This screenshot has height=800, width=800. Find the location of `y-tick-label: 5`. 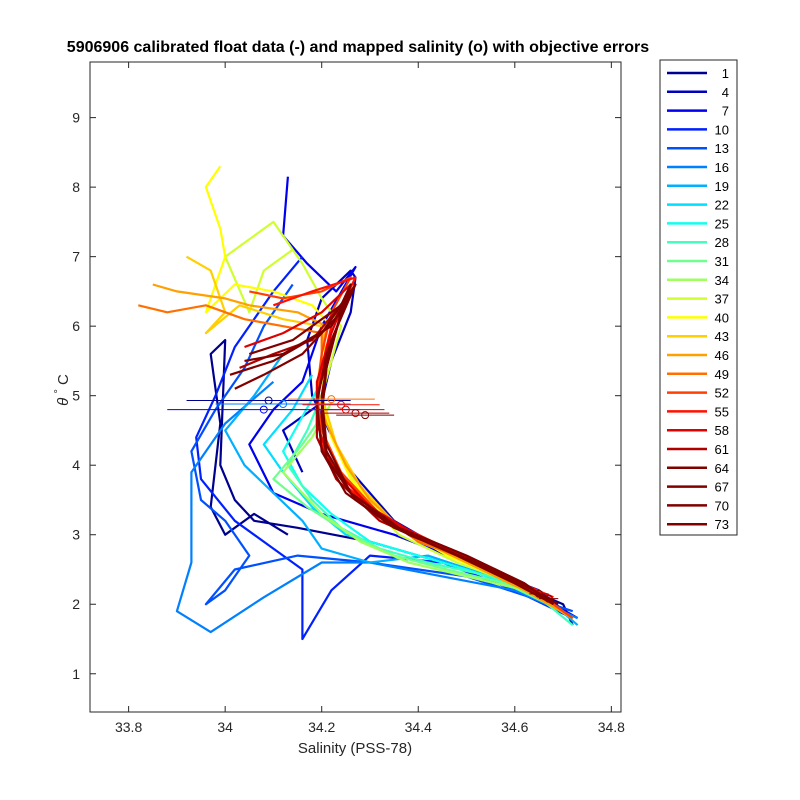

y-tick-label: 5 is located at coordinates (76, 396).